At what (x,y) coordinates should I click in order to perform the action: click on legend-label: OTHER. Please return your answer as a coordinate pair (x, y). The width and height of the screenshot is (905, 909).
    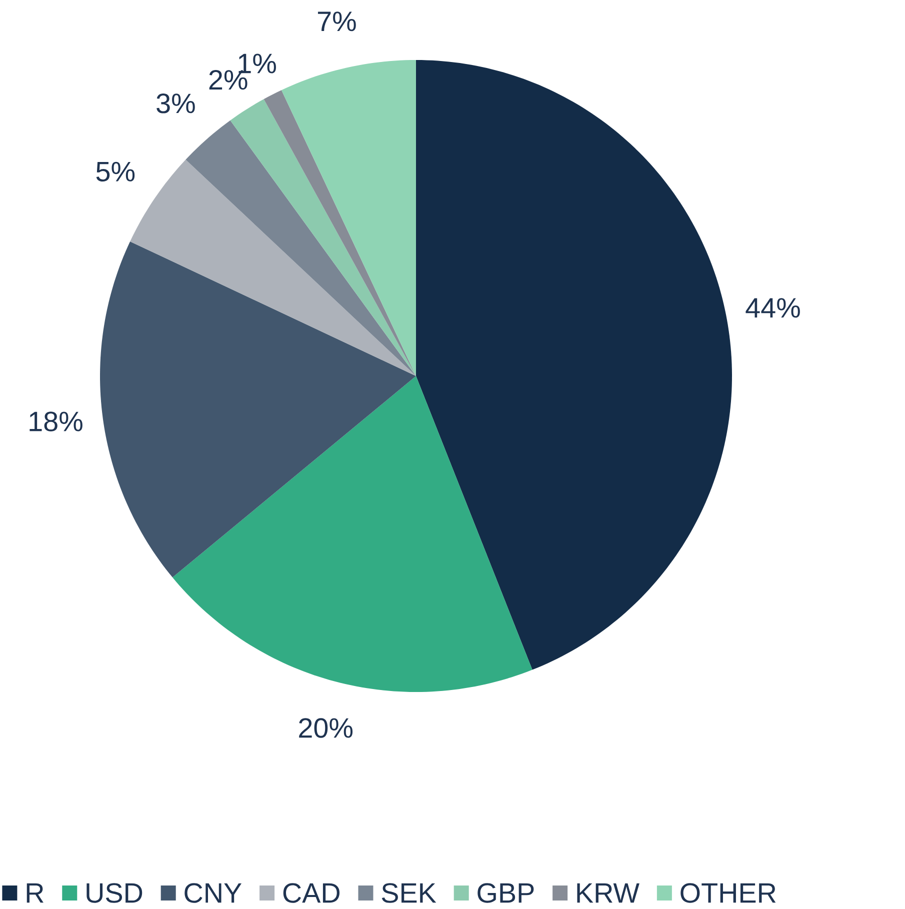
    Looking at the image, I should click on (728, 893).